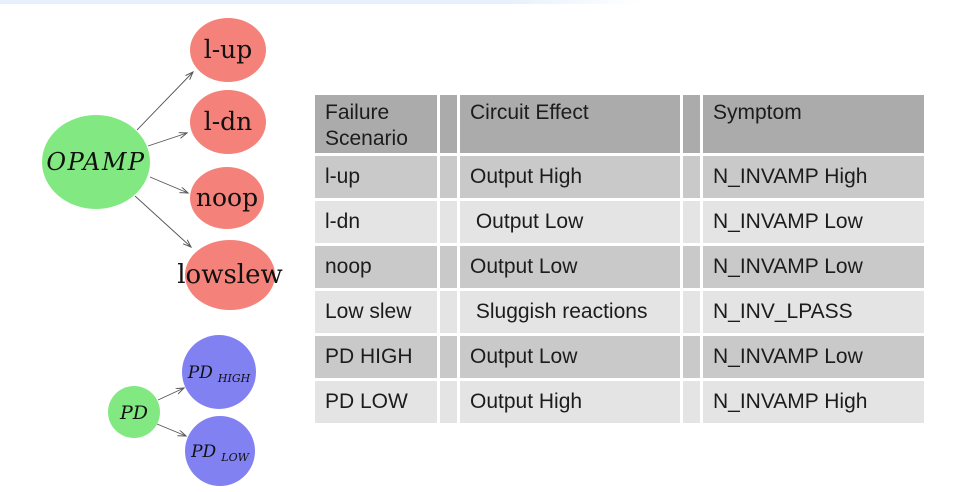 Image resolution: width=964 pixels, height=492 pixels. I want to click on fault-node-pd-high-label: PD HIGH, so click(219, 374).